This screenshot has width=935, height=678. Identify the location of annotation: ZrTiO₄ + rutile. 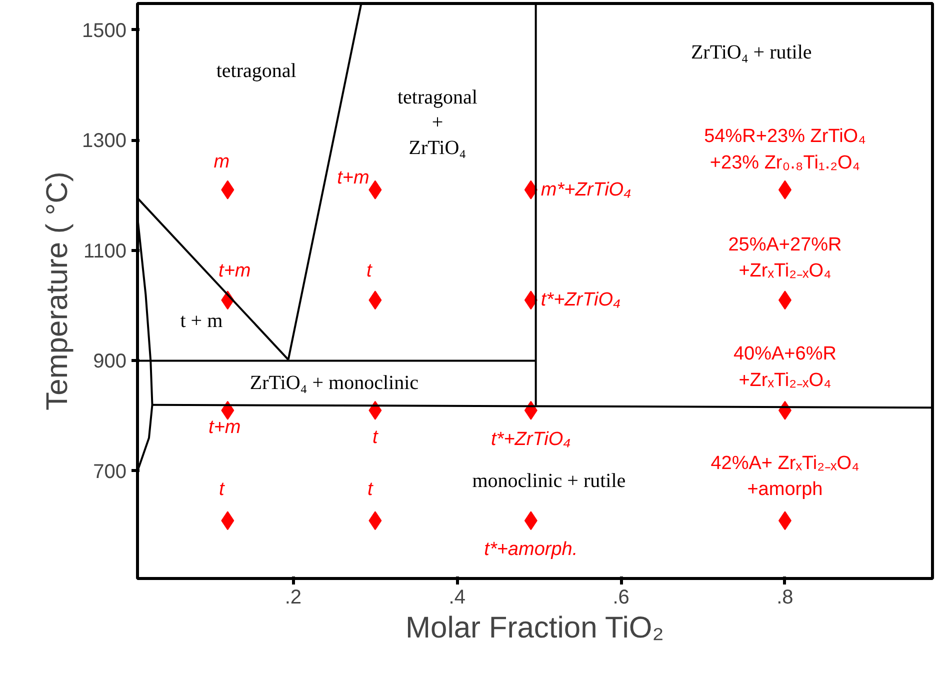
(751, 53).